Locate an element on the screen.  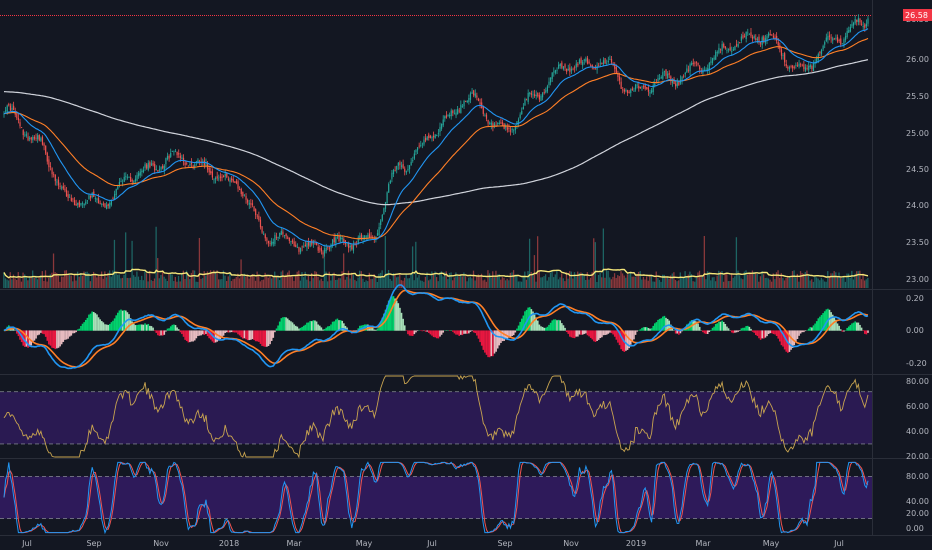
stochastic-panel is located at coordinates (436, 498).